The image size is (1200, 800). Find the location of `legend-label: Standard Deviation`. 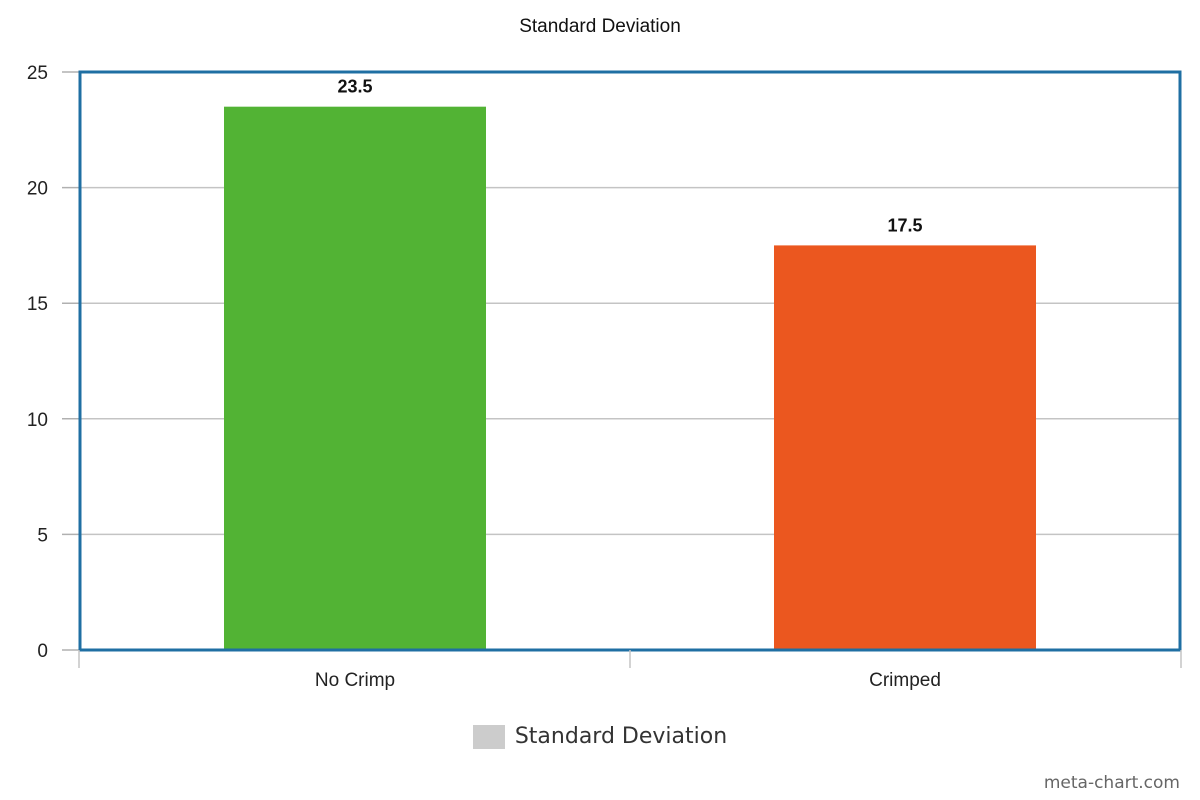

legend-label: Standard Deviation is located at coordinates (621, 736).